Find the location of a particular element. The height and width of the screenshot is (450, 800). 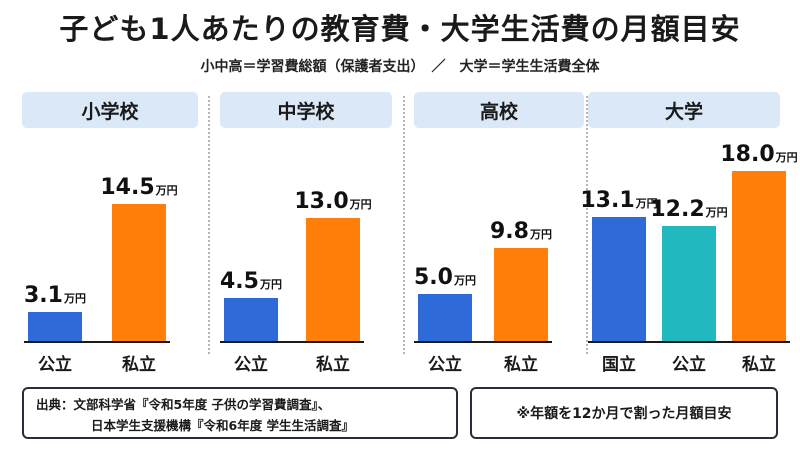

value-number: 13.1 is located at coordinates (607, 201).